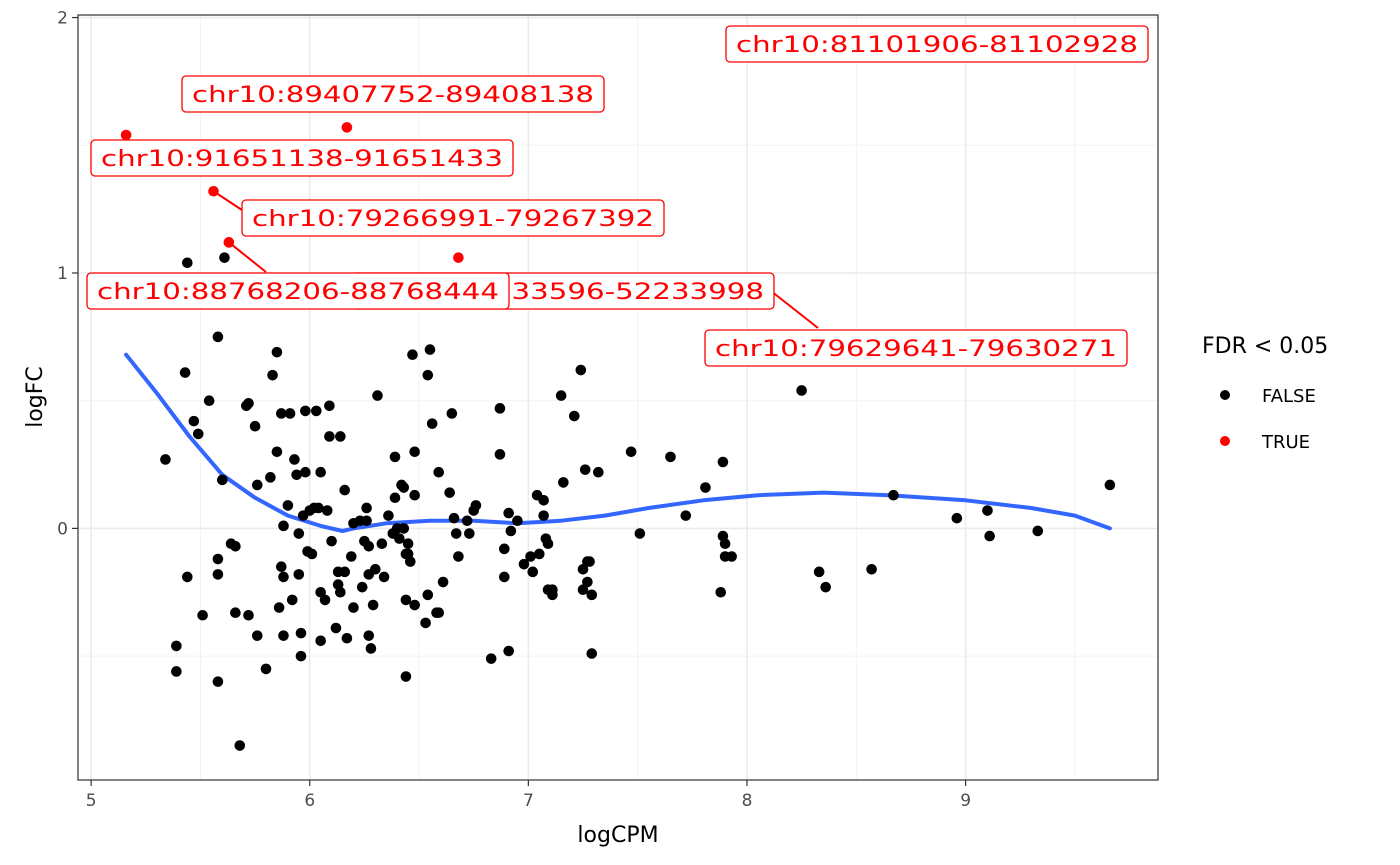  I want to click on x-tick-label: 9, so click(965, 801).